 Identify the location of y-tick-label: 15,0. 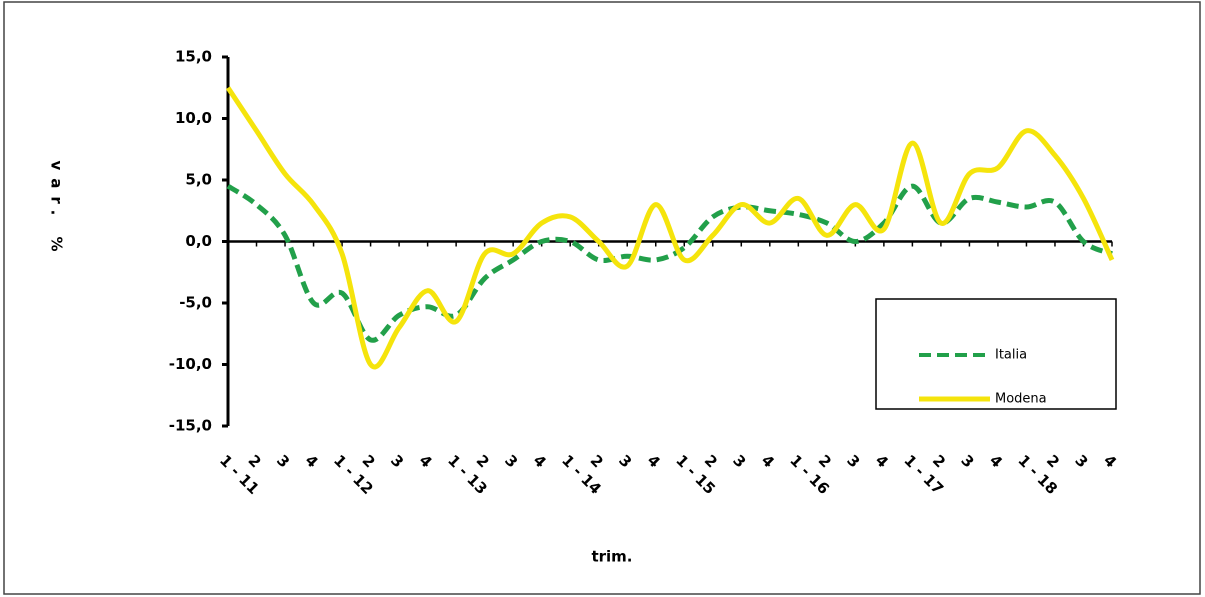
(193, 57).